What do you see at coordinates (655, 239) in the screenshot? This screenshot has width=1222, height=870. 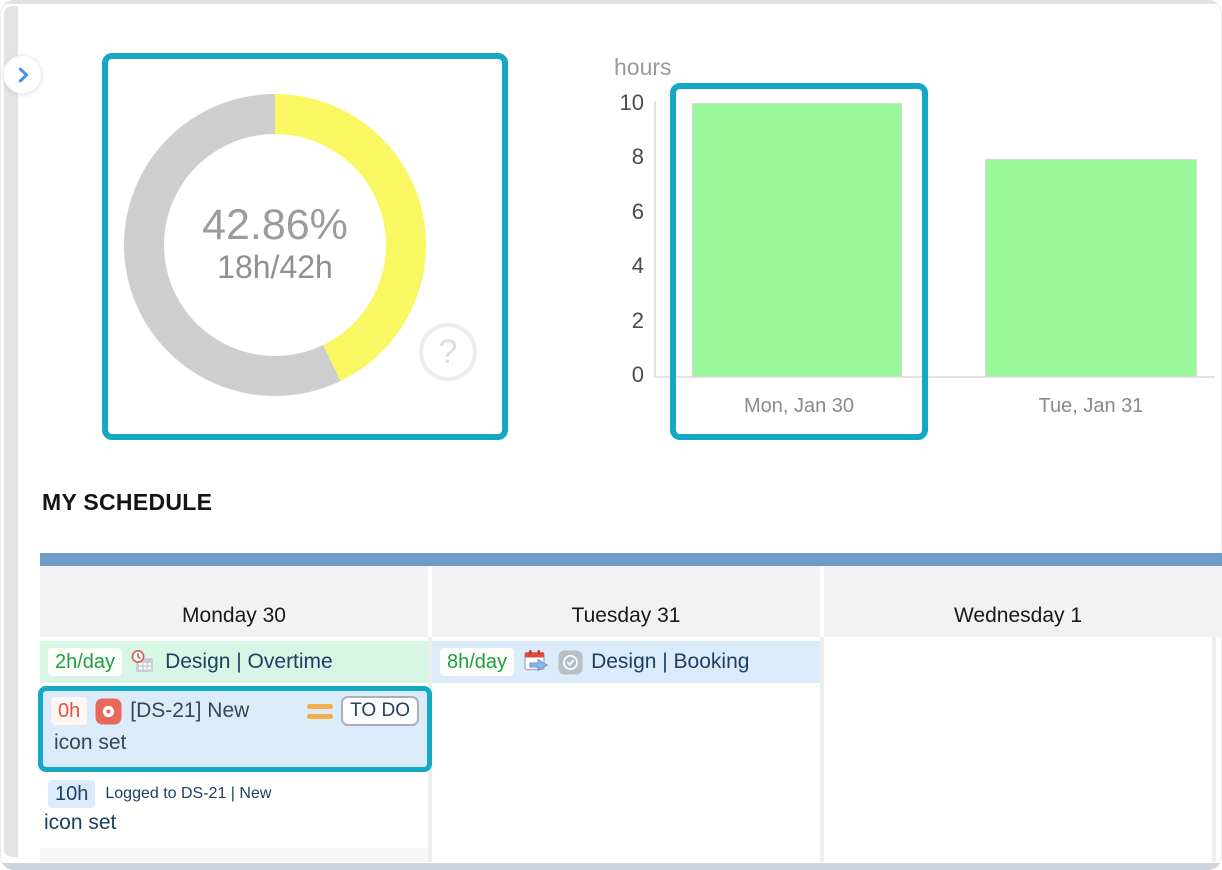 I see `y-axis-line` at bounding box center [655, 239].